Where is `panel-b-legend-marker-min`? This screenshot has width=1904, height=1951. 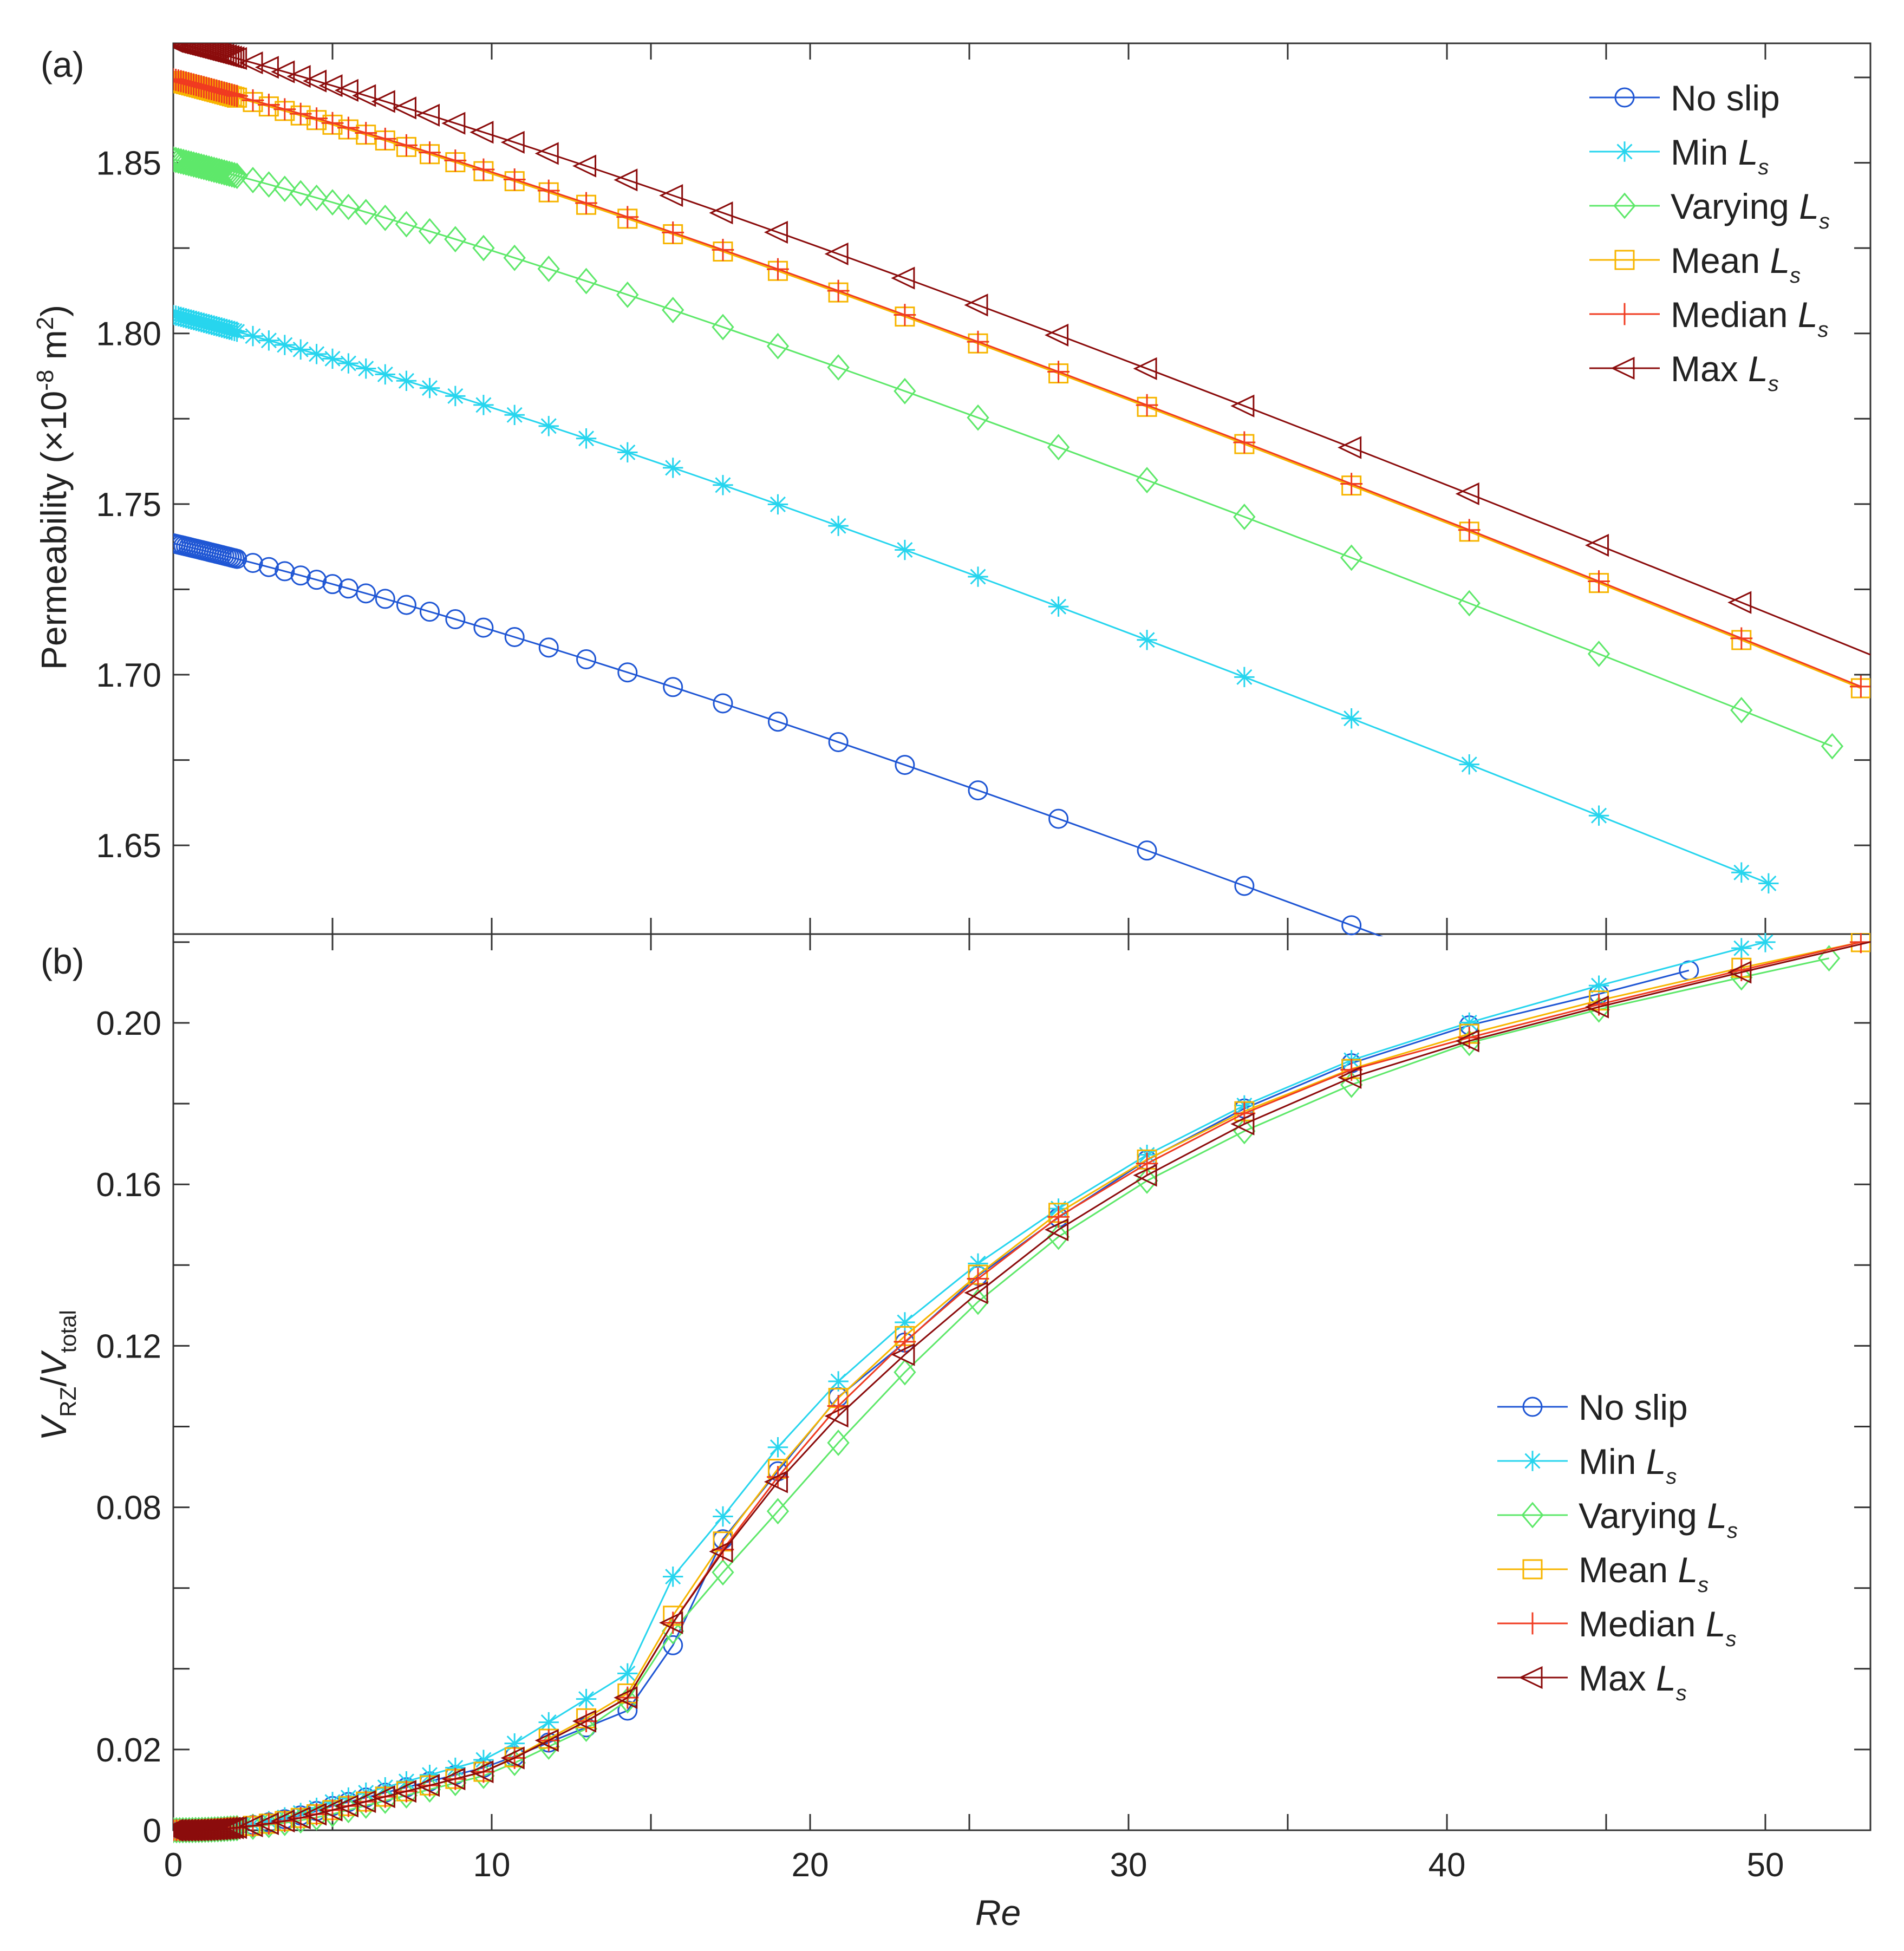 panel-b-legend-marker-min is located at coordinates (1532, 1461).